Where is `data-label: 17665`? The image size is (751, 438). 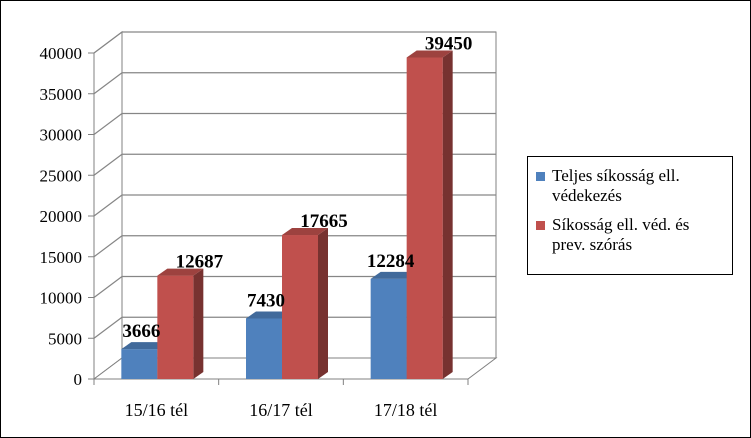
data-label: 17665 is located at coordinates (324, 221).